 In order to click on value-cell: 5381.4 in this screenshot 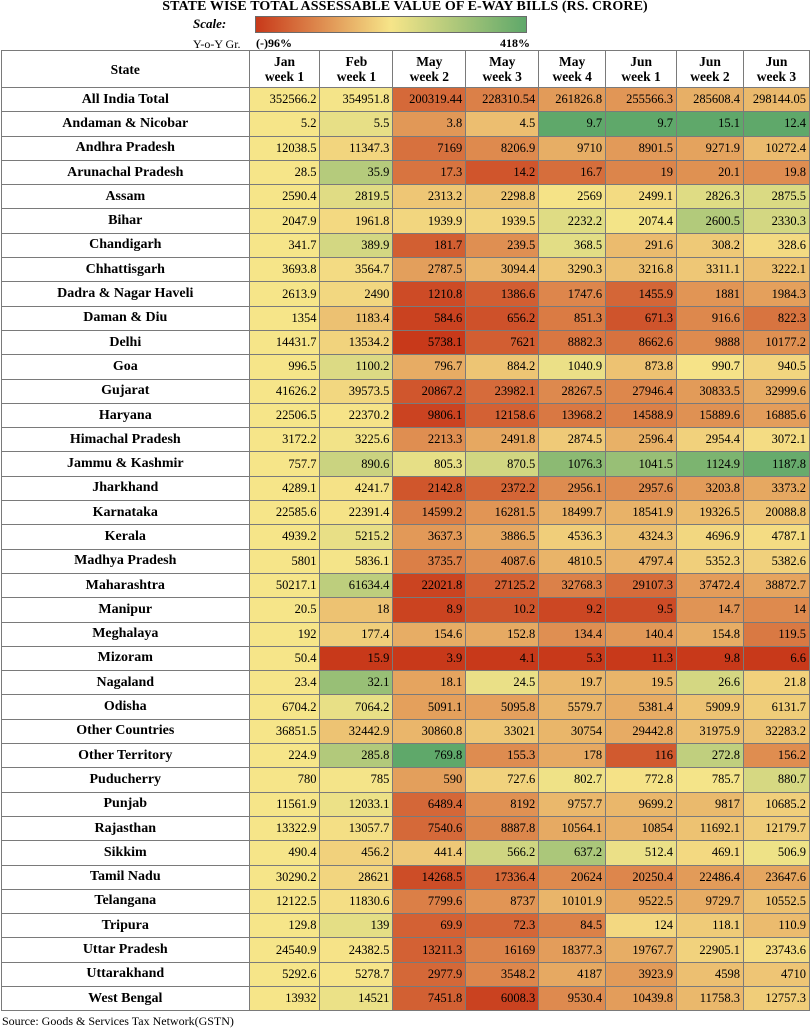, I will do `click(641, 707)`.